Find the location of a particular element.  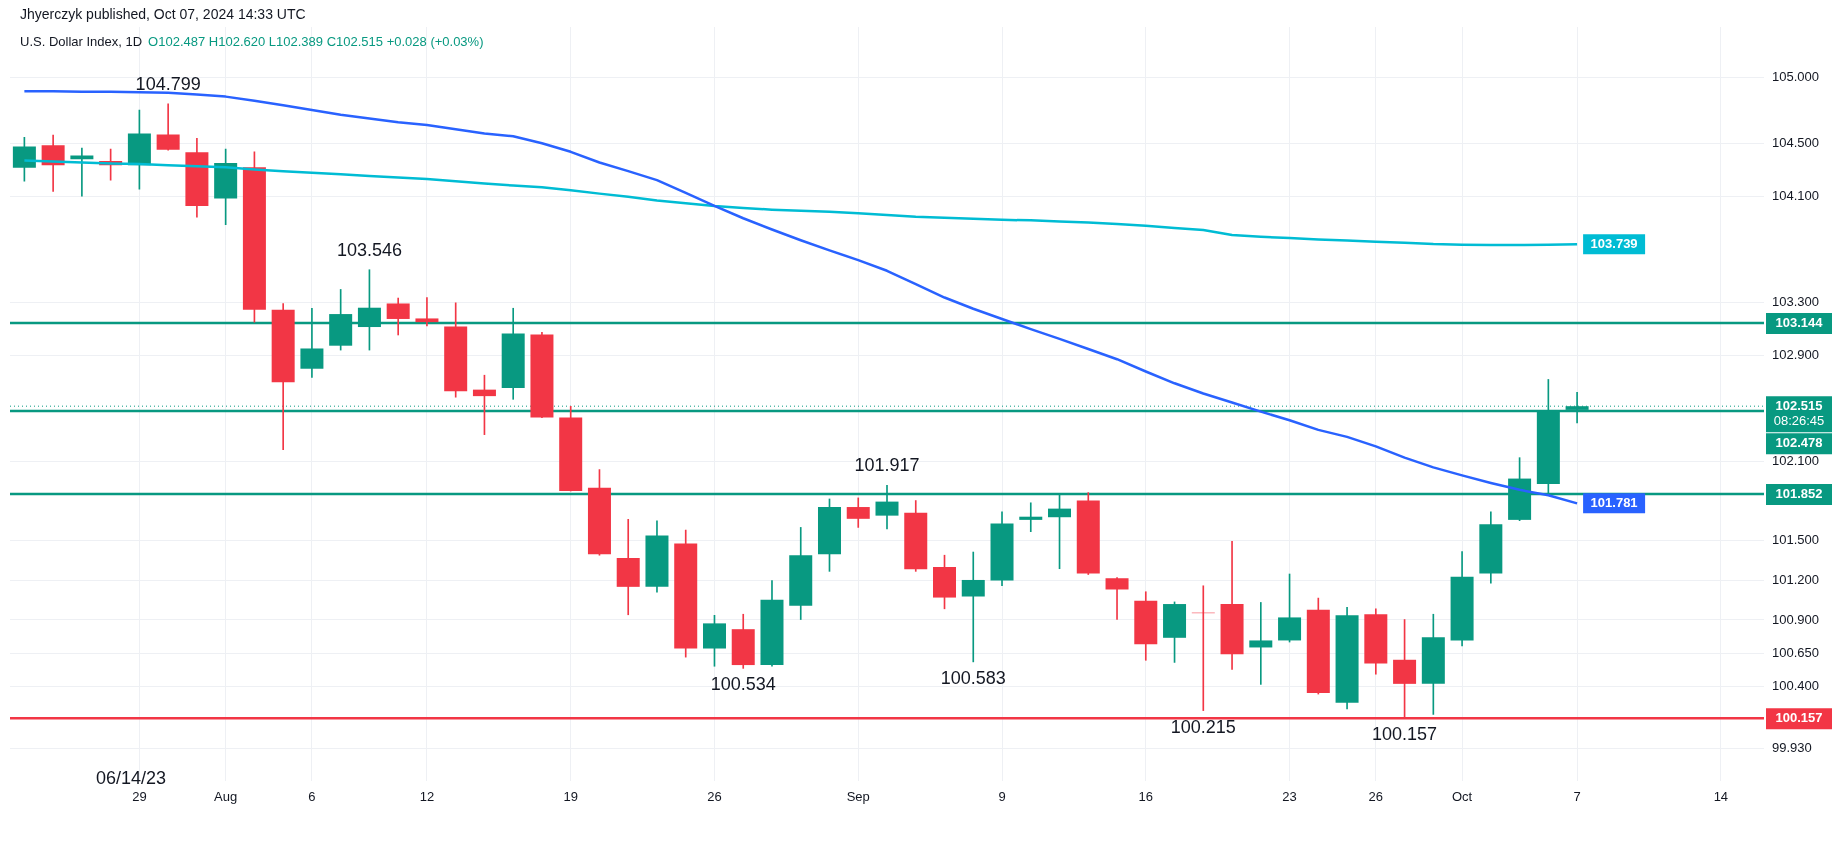

annotation: 103.546 is located at coordinates (369, 249).